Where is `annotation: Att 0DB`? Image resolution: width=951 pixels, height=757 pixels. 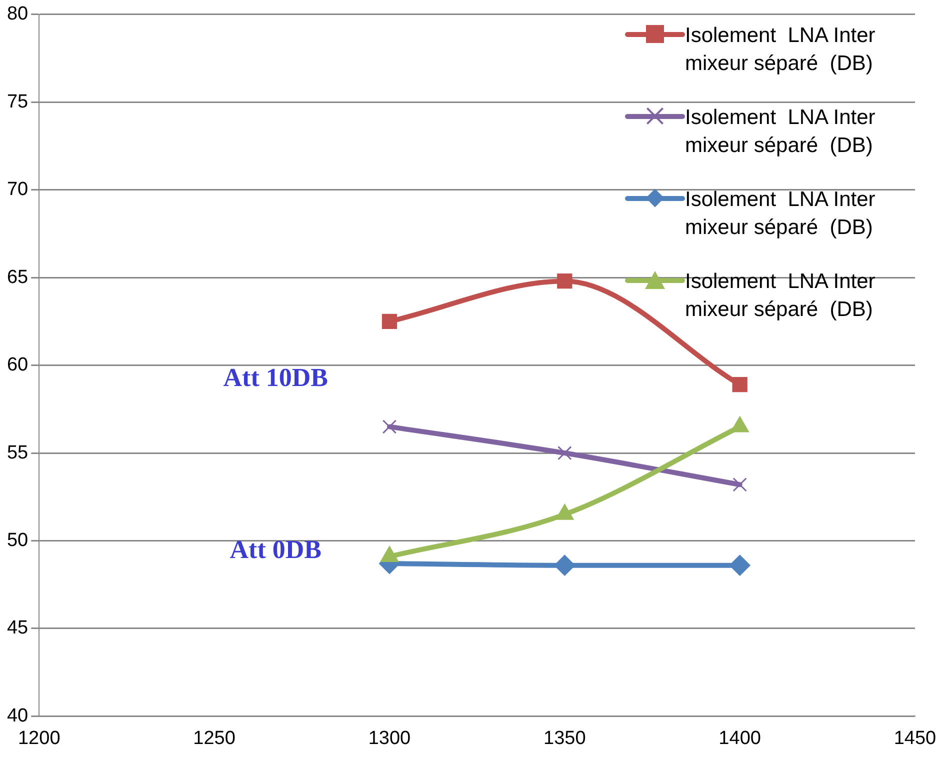 annotation: Att 0DB is located at coordinates (276, 549).